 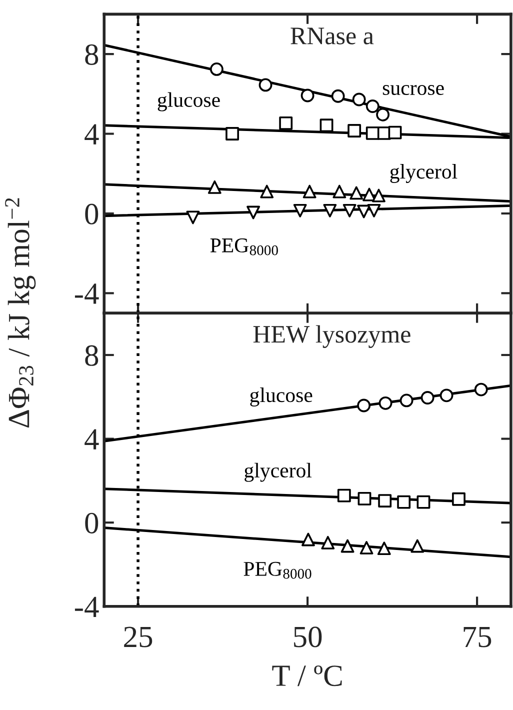 I want to click on chart-title: HEW lysozyme, so click(x=331, y=336).